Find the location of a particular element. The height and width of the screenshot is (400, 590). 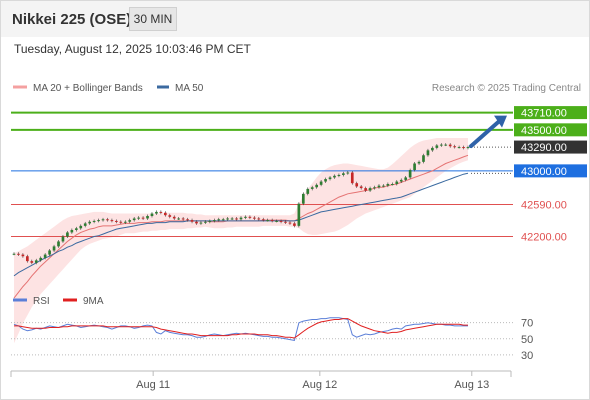

rsi-line is located at coordinates (240, 329).